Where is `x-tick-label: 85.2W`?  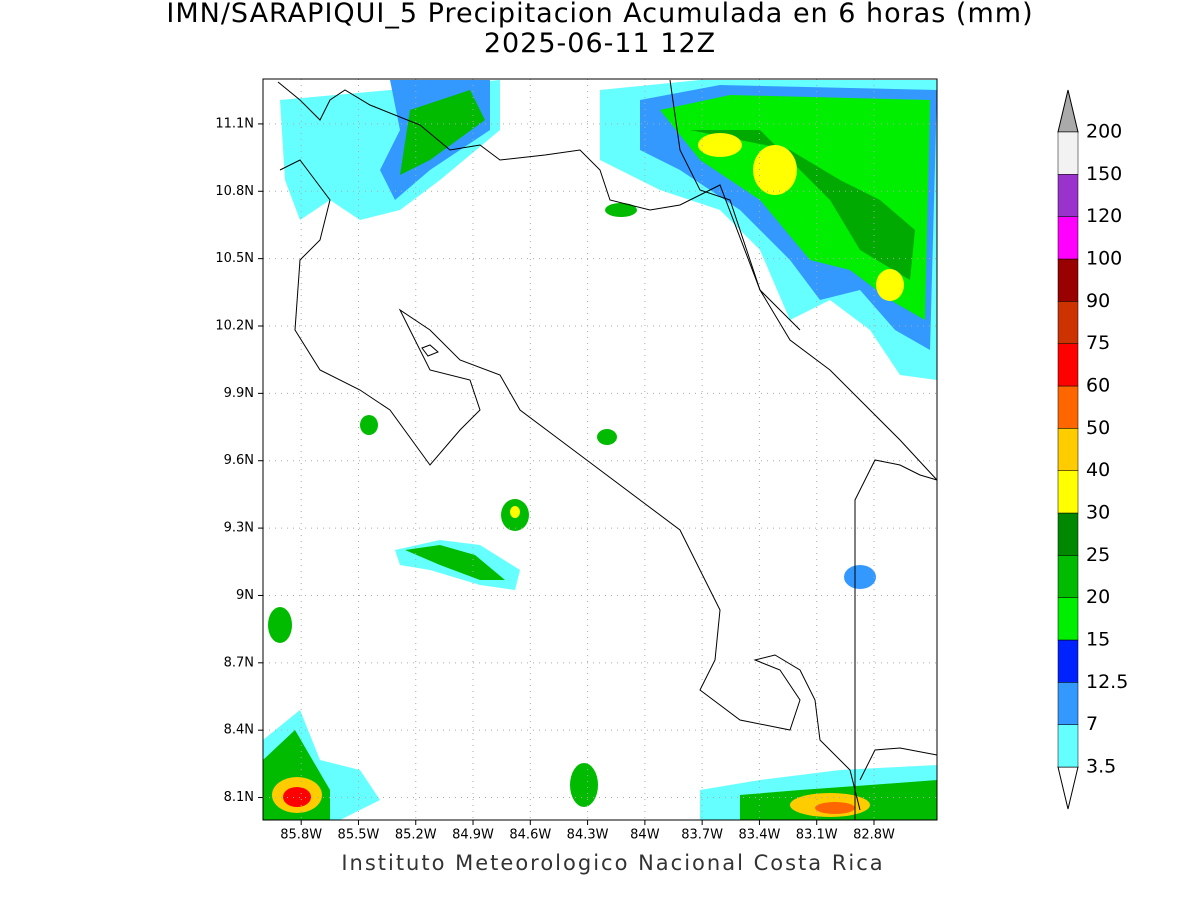 x-tick-label: 85.2W is located at coordinates (416, 835).